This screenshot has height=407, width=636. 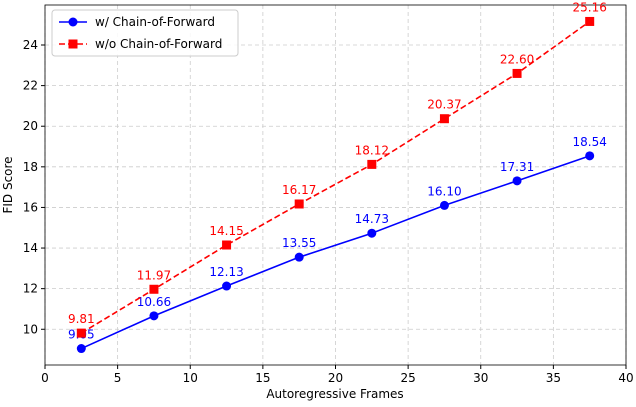 I want to click on value-label: 25.16, so click(x=590, y=7).